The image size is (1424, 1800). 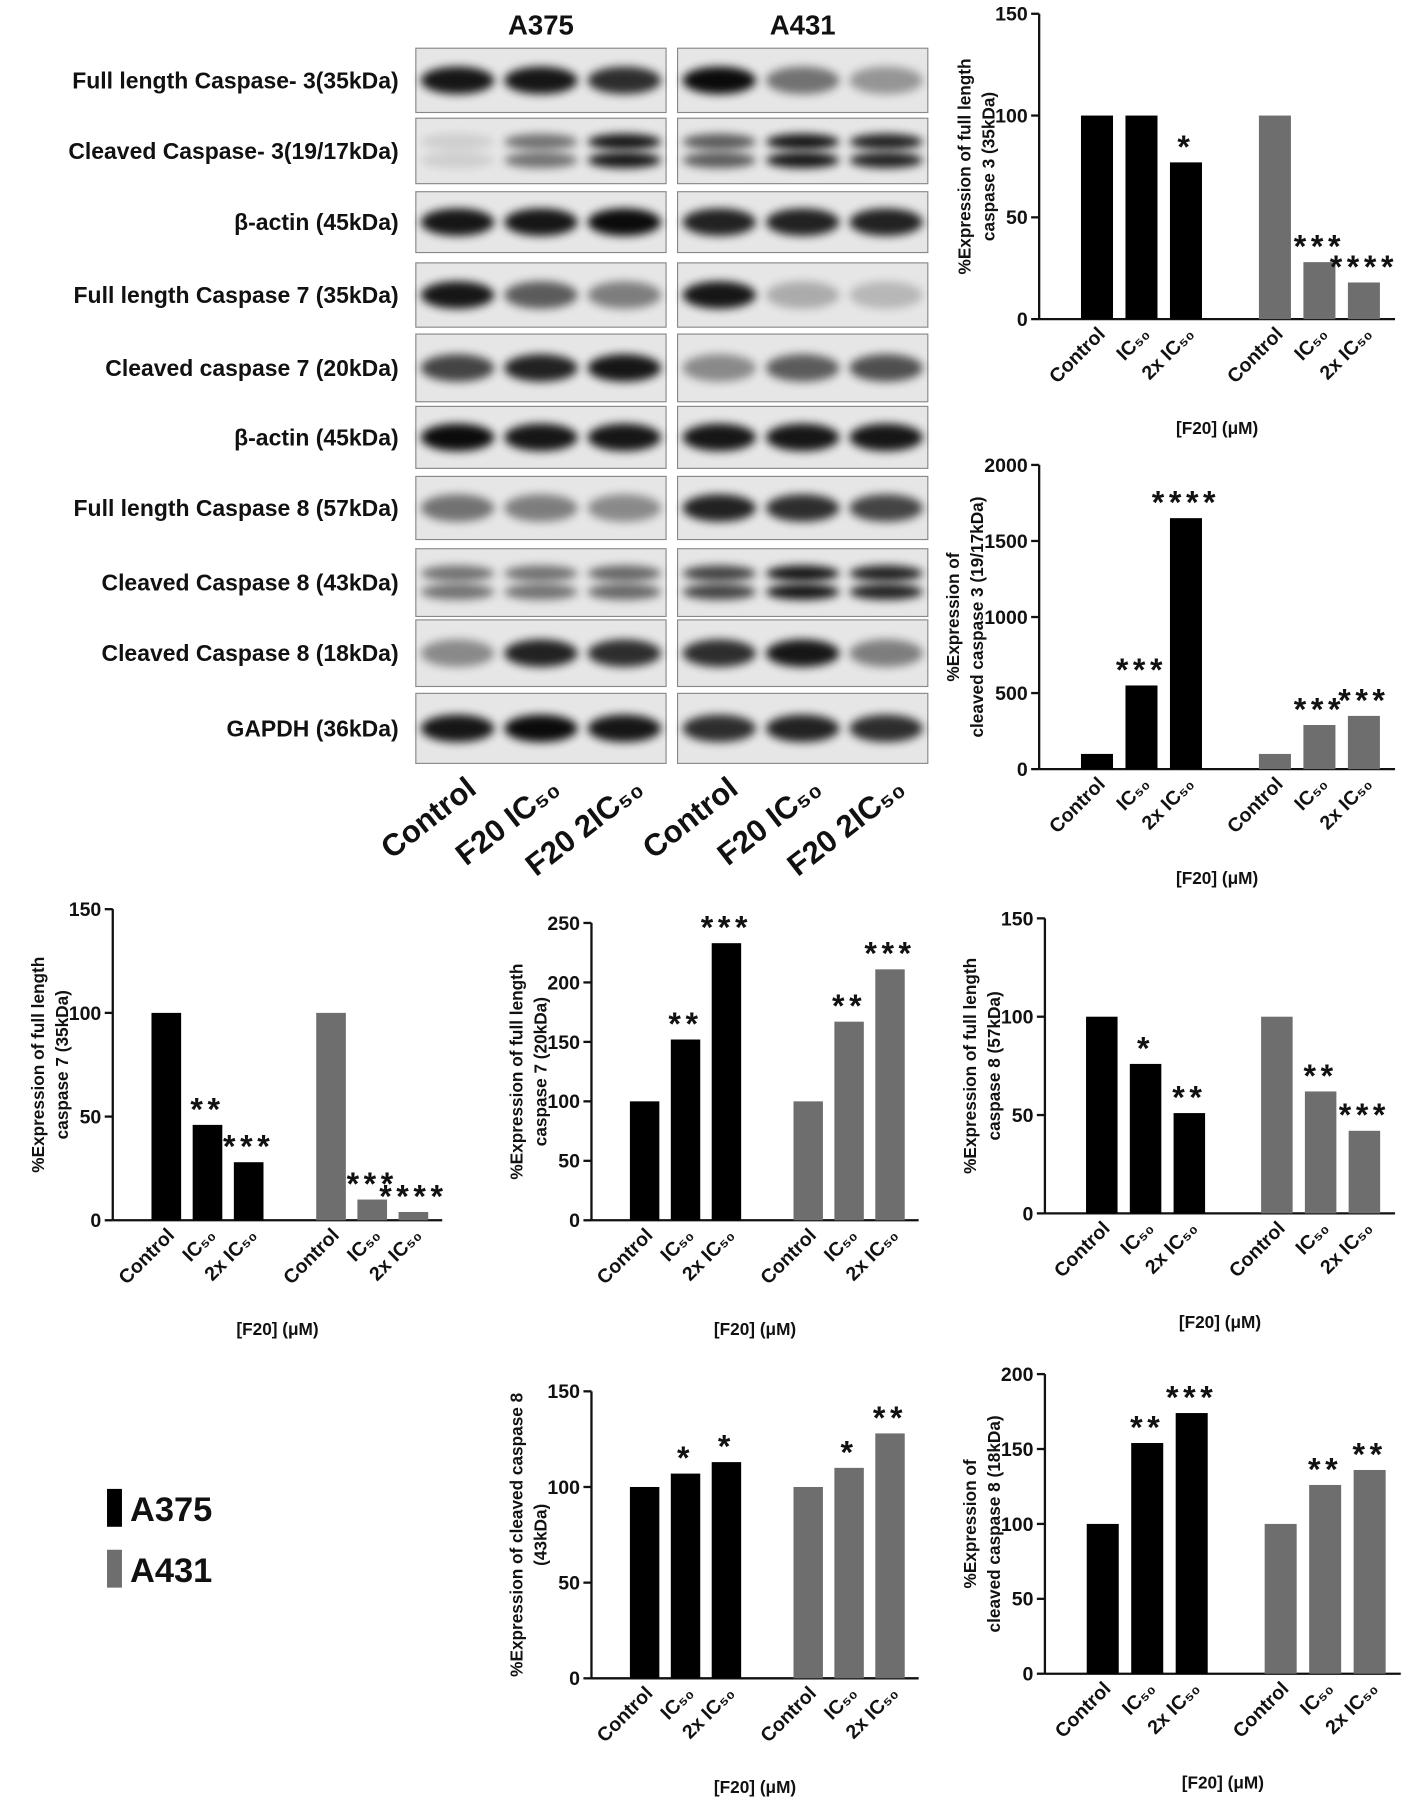 I want to click on y-axis-label: (43kDa), so click(x=541, y=1535).